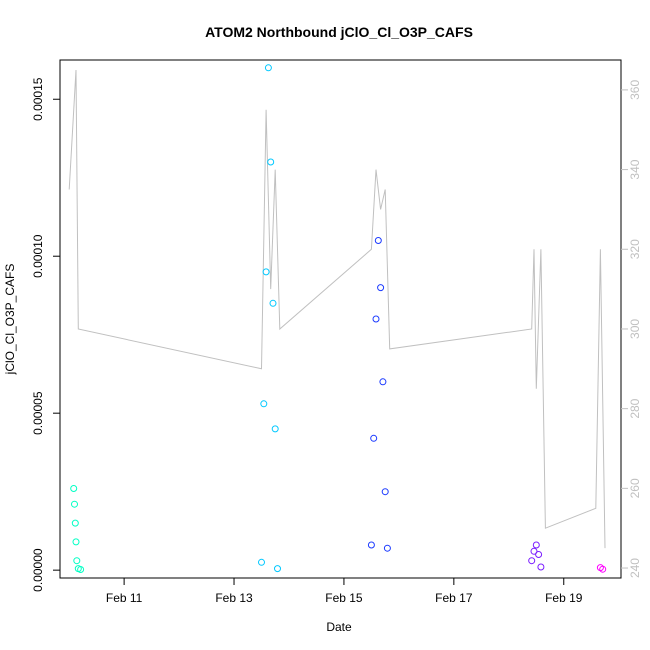  I want to click on y2-tick-label: 240, so click(635, 568).